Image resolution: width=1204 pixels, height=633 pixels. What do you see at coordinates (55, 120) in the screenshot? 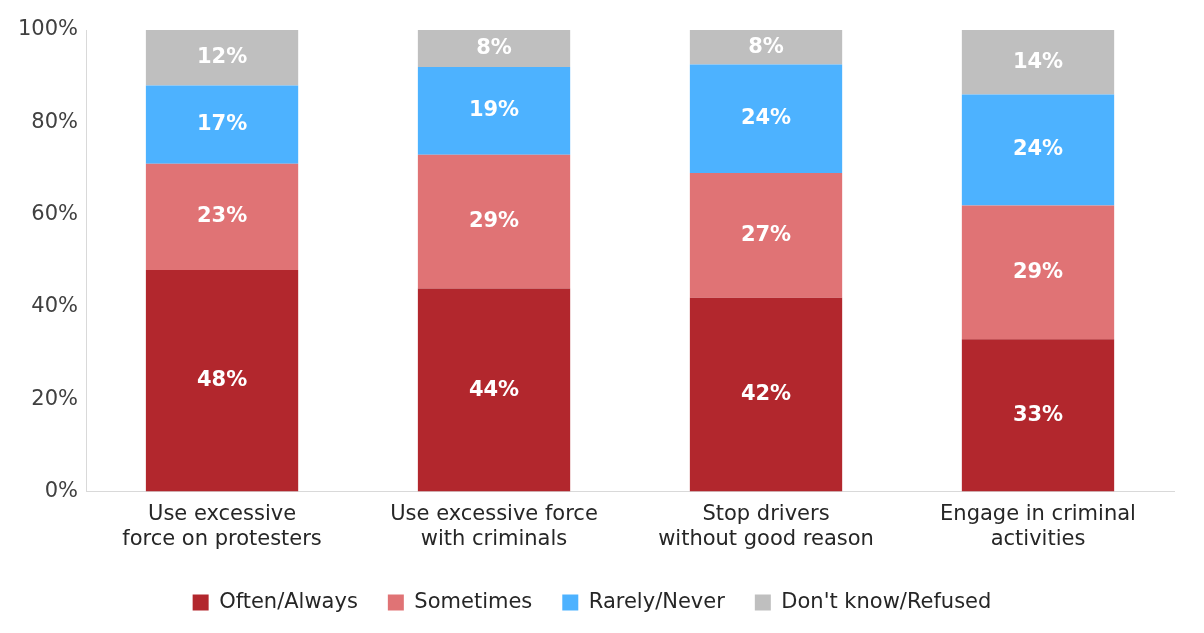
I see `y-tick-label: 80%` at bounding box center [55, 120].